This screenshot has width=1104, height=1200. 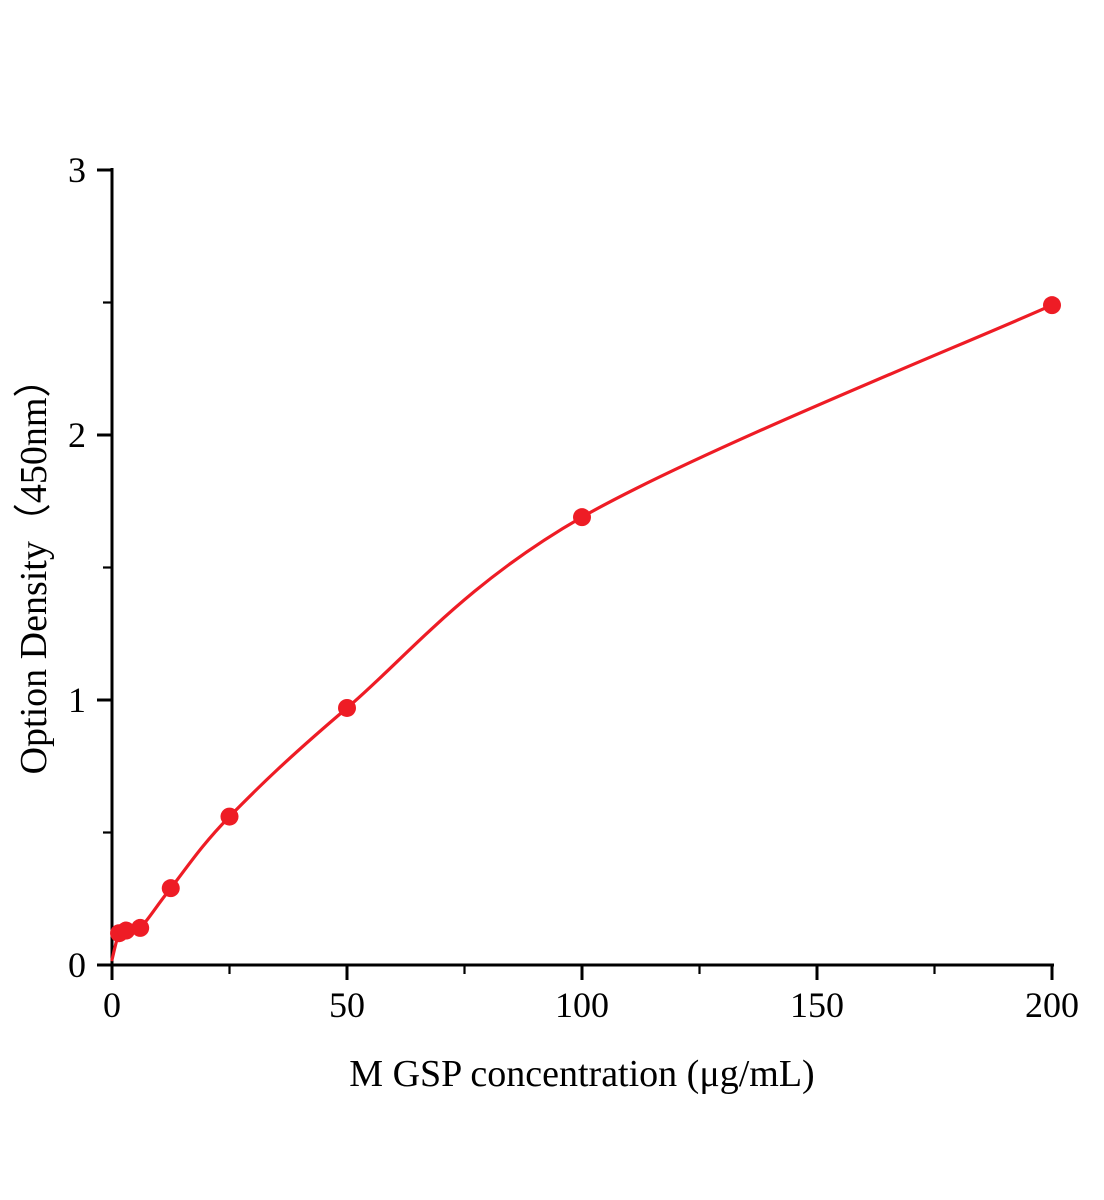 What do you see at coordinates (1052, 1005) in the screenshot?
I see `x-tick-label: 200` at bounding box center [1052, 1005].